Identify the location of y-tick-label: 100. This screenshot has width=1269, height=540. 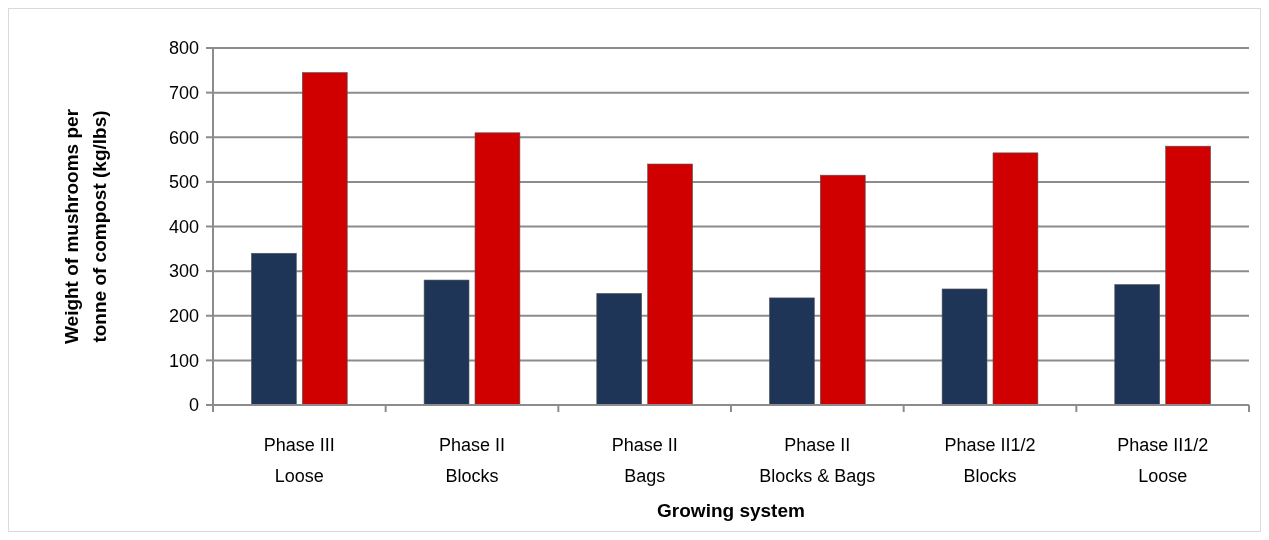
(183, 360).